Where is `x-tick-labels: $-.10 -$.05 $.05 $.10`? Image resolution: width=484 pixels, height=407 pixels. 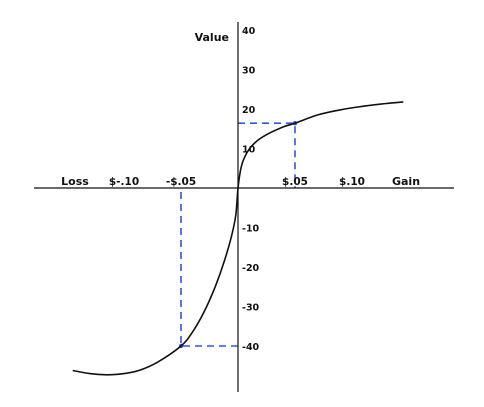 x-tick-labels: $-.10 -$.05 $.05 $.10 is located at coordinates (237, 182).